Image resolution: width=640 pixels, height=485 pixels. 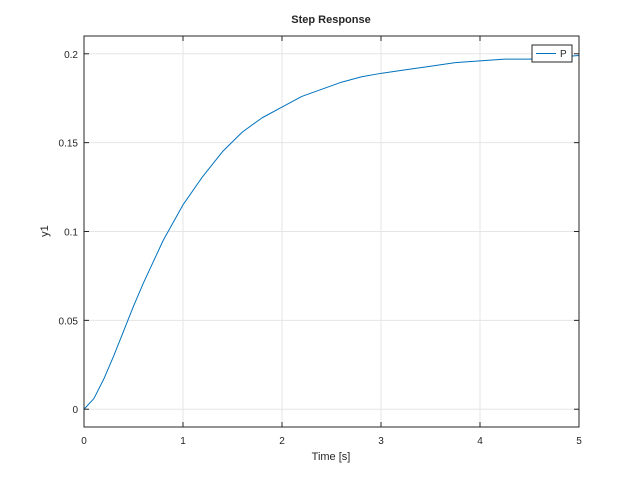 I want to click on y-tick-label: 0.2, so click(x=71, y=55).